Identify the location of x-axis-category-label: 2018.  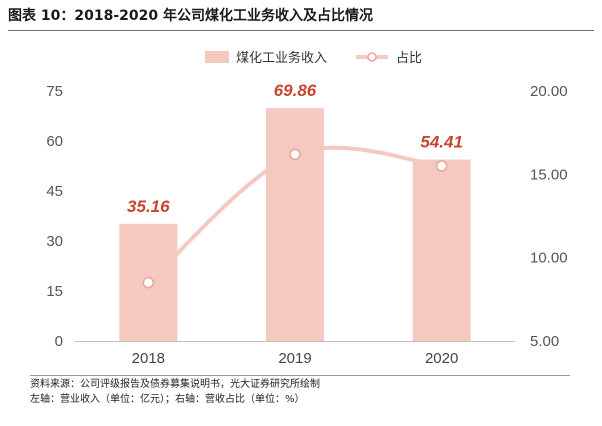
(148, 358).